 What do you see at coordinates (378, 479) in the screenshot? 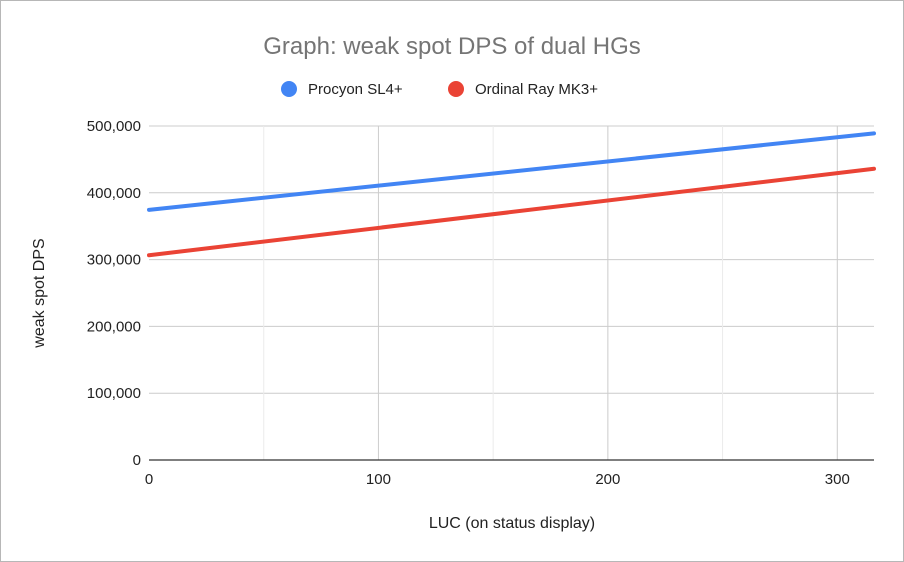
I see `x-tick-label: 100` at bounding box center [378, 479].